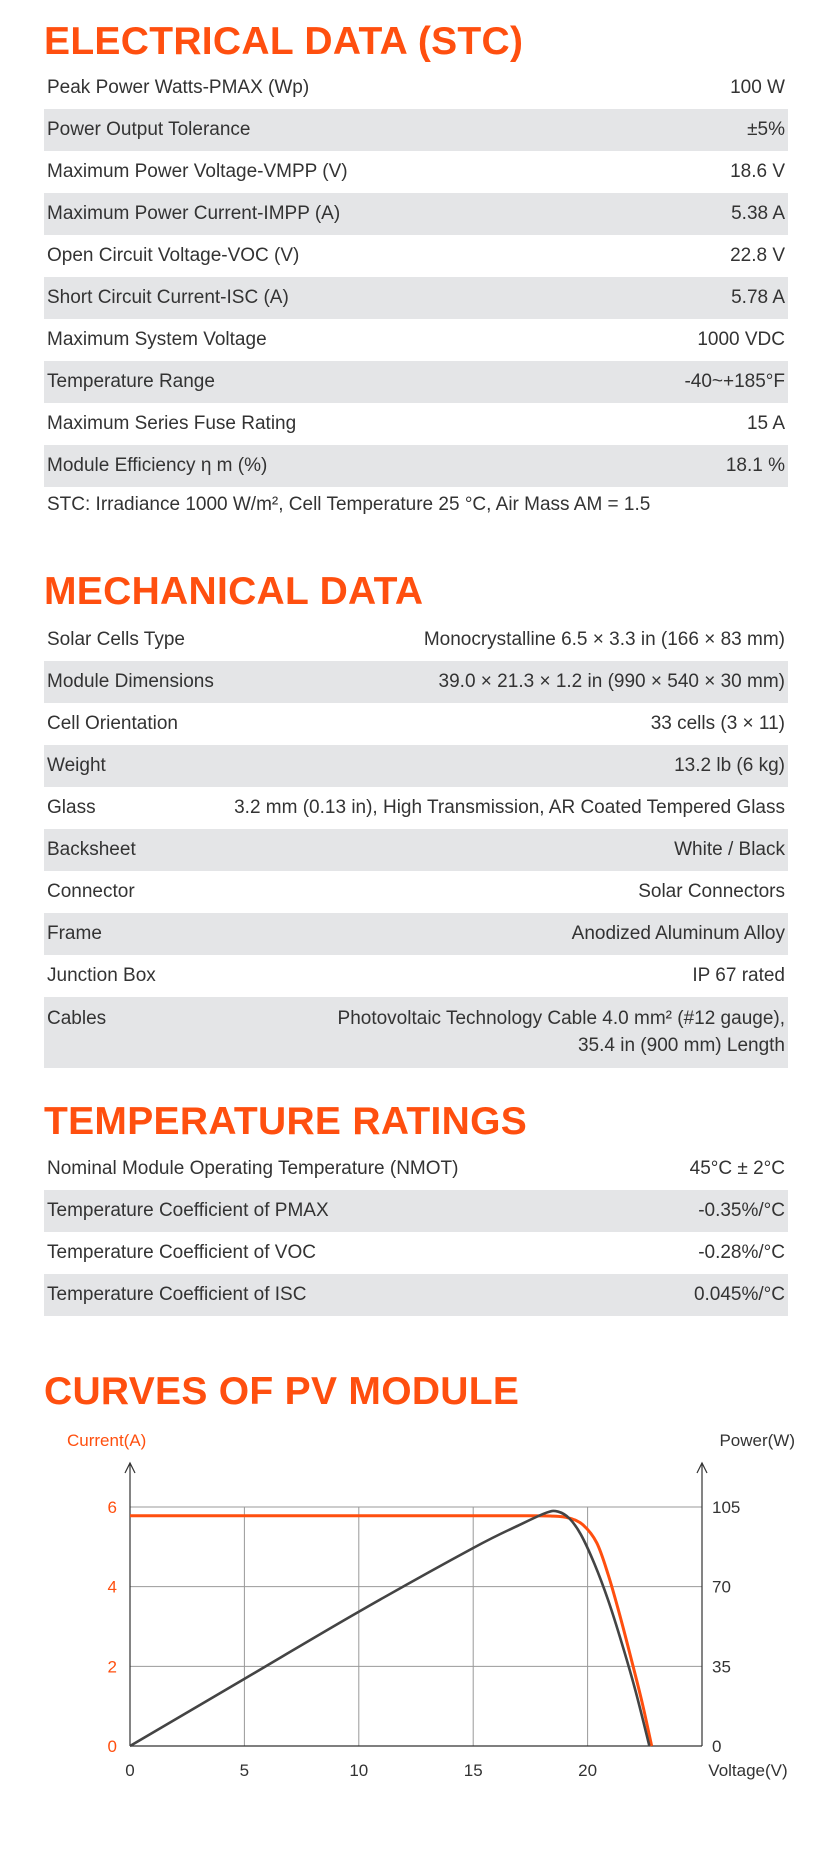  What do you see at coordinates (587, 1770) in the screenshot?
I see `x-tick-label: 20` at bounding box center [587, 1770].